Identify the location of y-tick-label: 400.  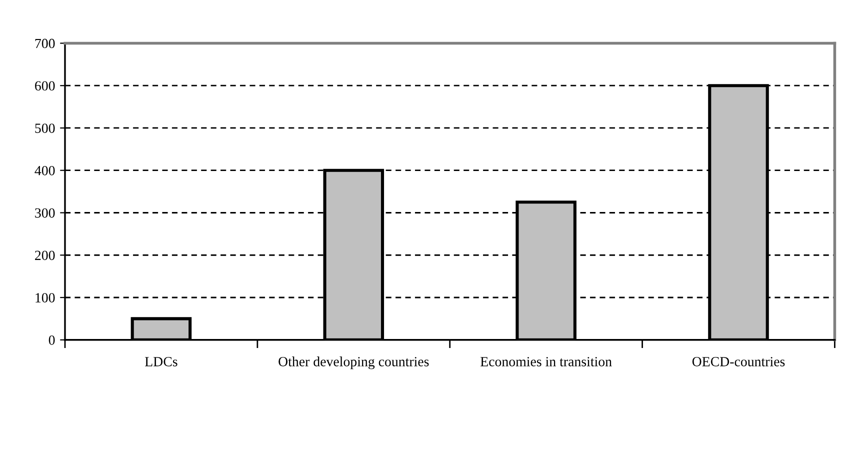
(44, 171).